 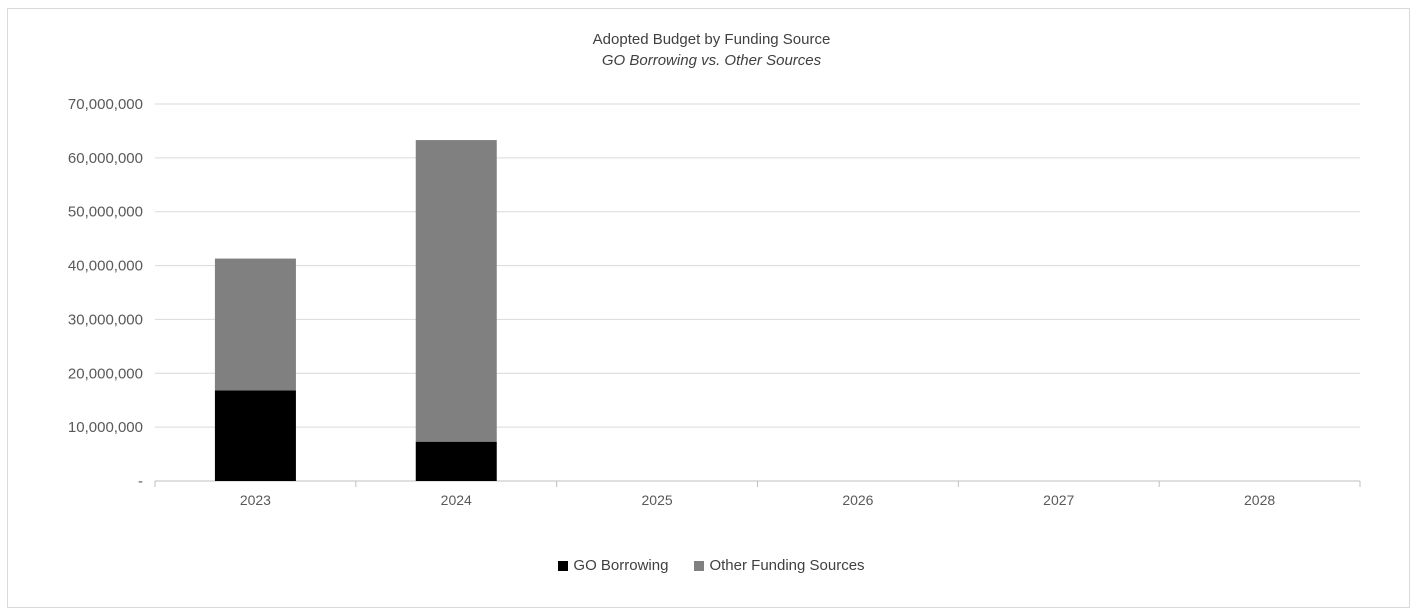 I want to click on legend-label: Other Funding Sources, so click(x=787, y=565).